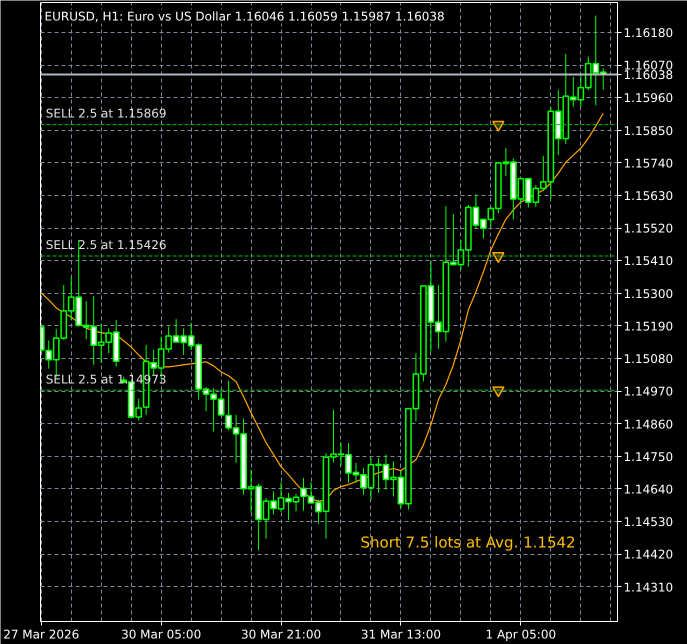 This screenshot has height=644, width=687. I want to click on x-tick-label: 1 Apr 05:00, so click(521, 635).